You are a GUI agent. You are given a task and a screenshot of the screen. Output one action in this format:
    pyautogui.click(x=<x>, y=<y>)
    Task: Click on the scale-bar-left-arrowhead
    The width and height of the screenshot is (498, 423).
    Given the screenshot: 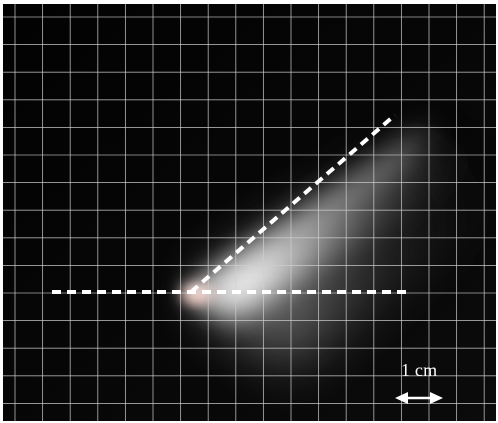 What is the action you would take?
    pyautogui.click(x=401, y=398)
    